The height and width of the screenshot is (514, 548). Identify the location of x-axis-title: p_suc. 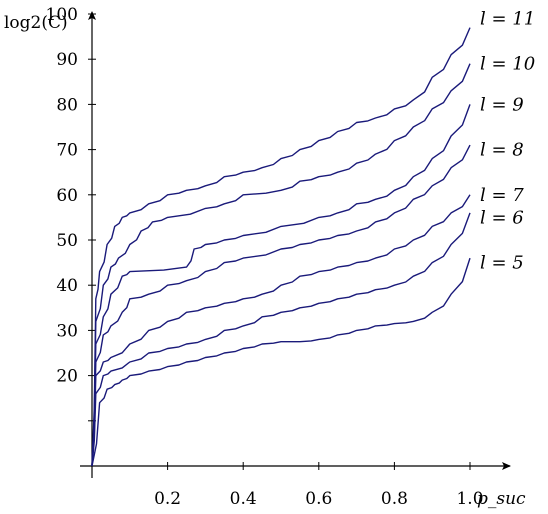
(501, 499).